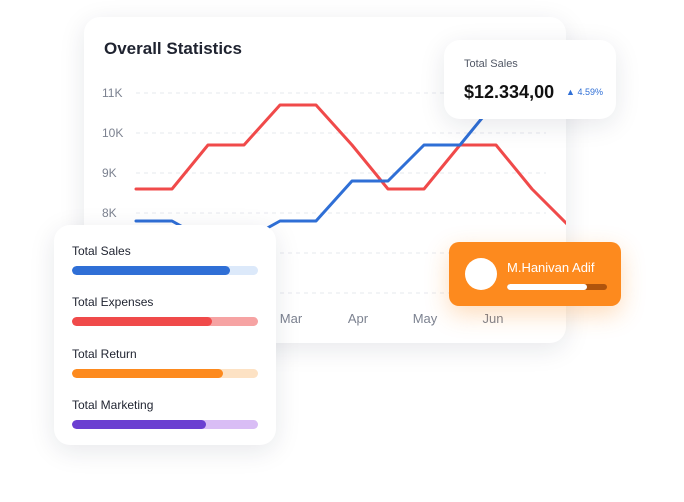 The image size is (684, 502). I want to click on sales-change-badge: ▲ 4.59%, so click(584, 92).